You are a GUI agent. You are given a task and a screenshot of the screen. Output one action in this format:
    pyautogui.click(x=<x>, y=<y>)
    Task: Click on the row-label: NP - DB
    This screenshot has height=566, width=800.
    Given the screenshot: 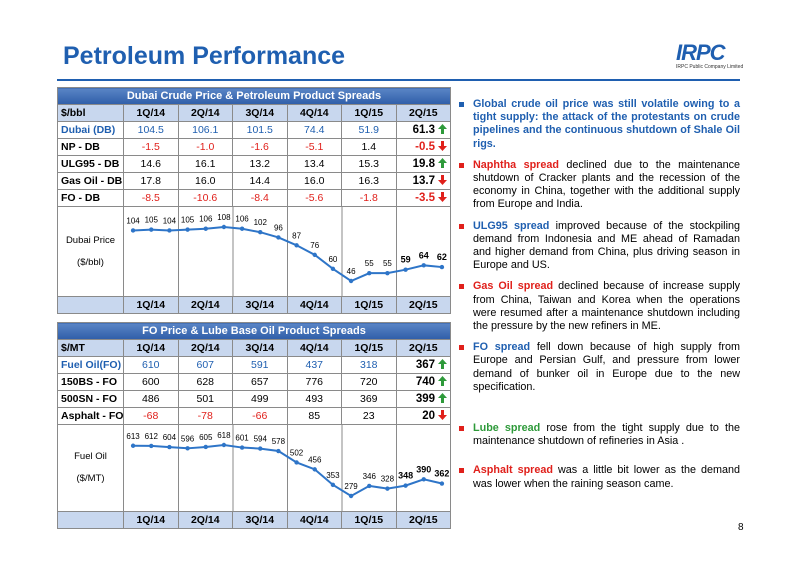 What is the action you would take?
    pyautogui.click(x=90, y=147)
    